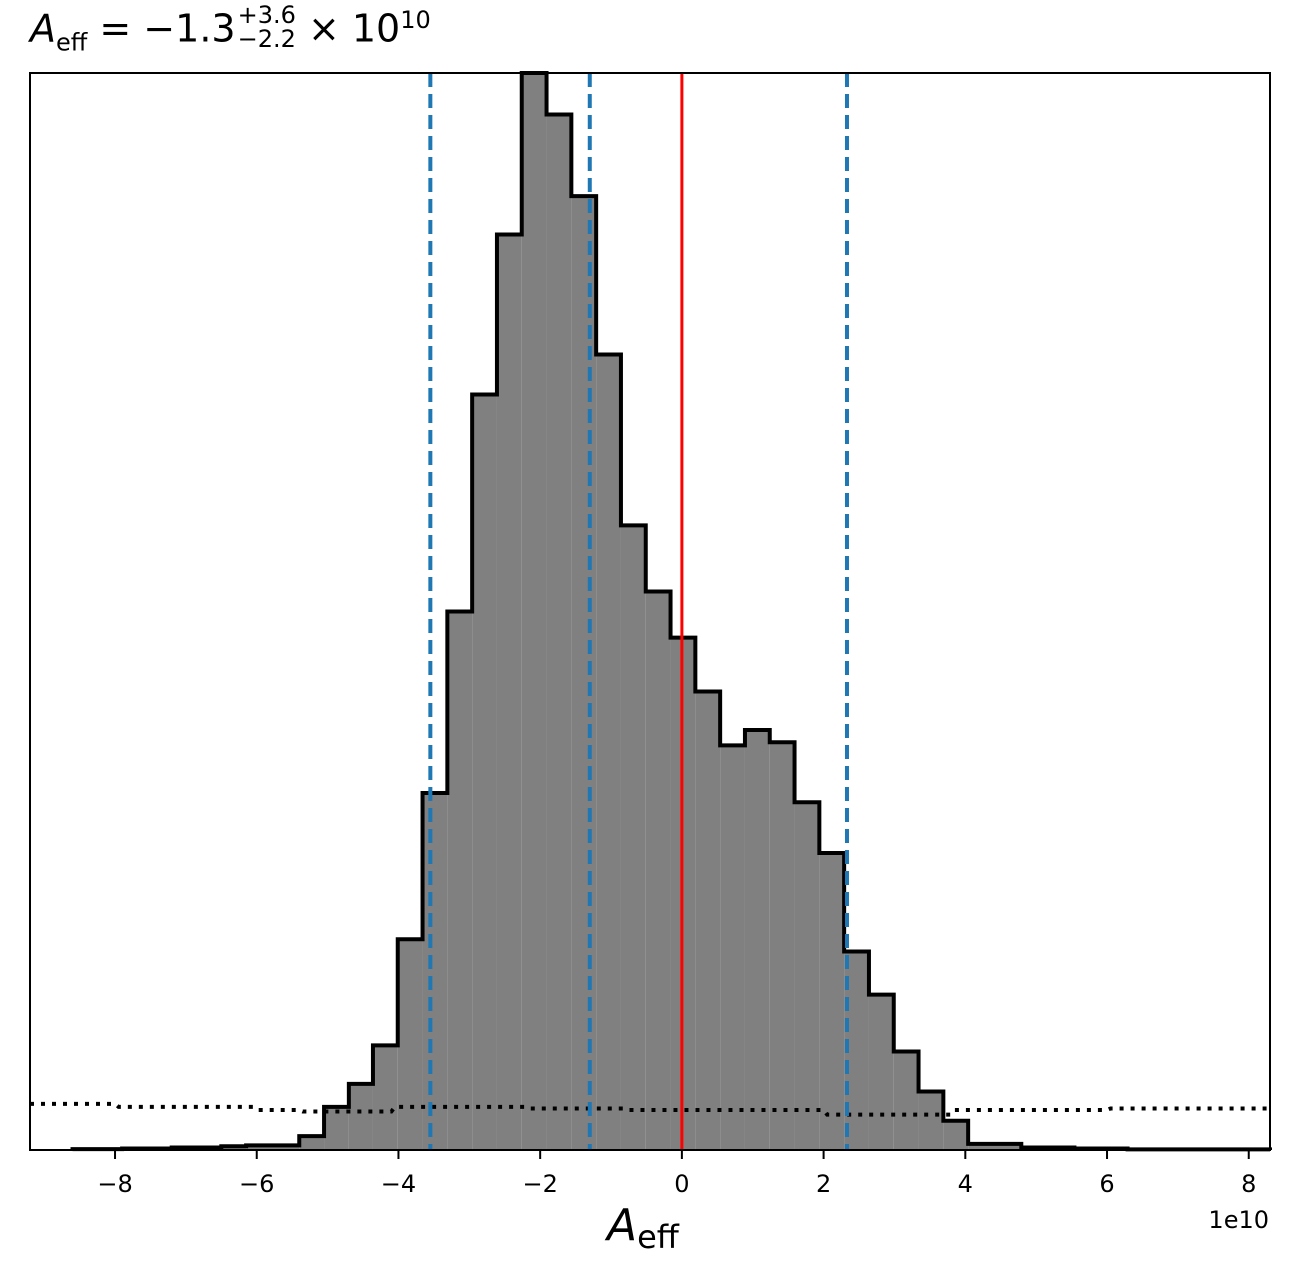  Describe the element at coordinates (114, 1184) in the screenshot. I see `x-tick-label: −8` at that location.